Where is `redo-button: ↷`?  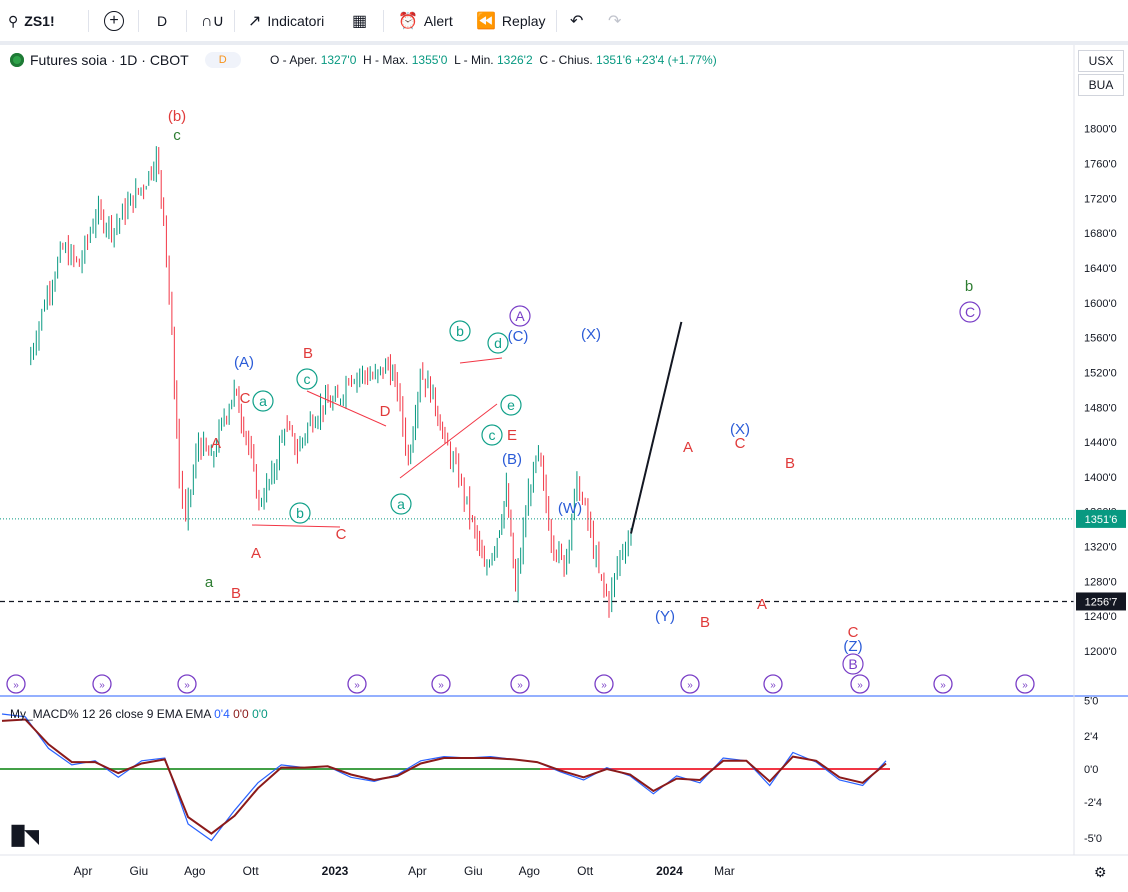 redo-button: ↷ is located at coordinates (614, 21).